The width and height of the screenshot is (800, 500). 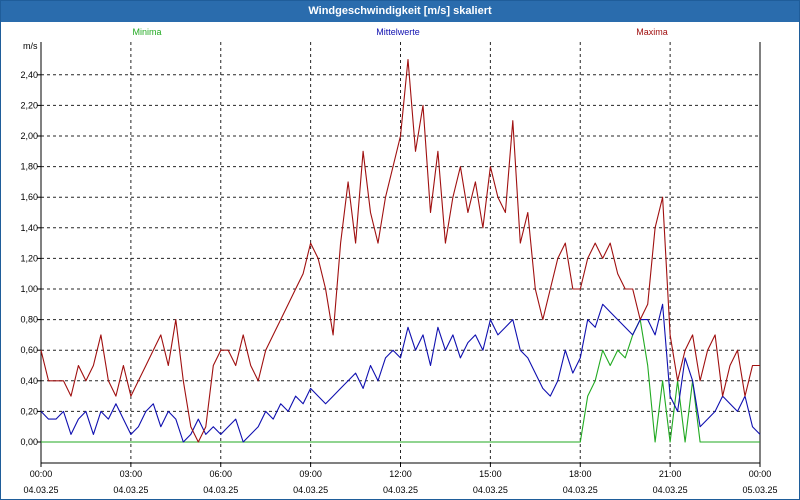 What do you see at coordinates (29, 228) in the screenshot?
I see `y-tick-label: 1,40` at bounding box center [29, 228].